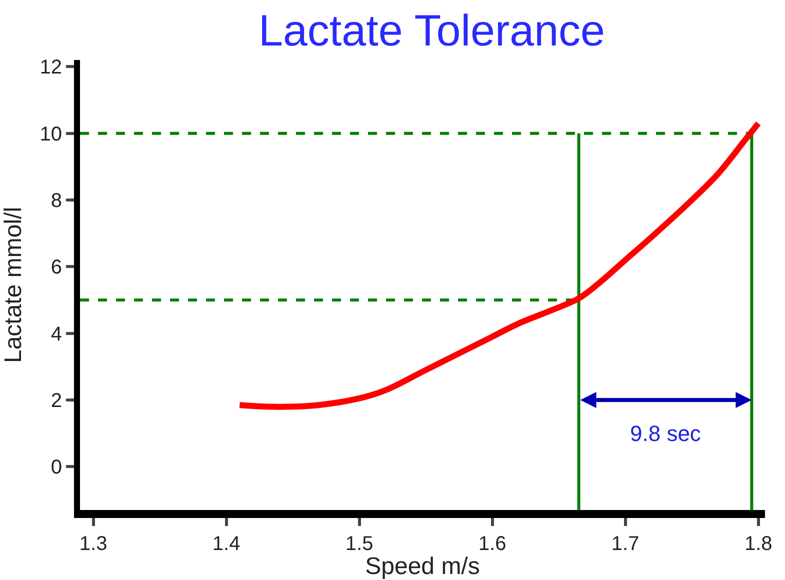  I want to click on y-tick-label: 0, so click(56, 467).